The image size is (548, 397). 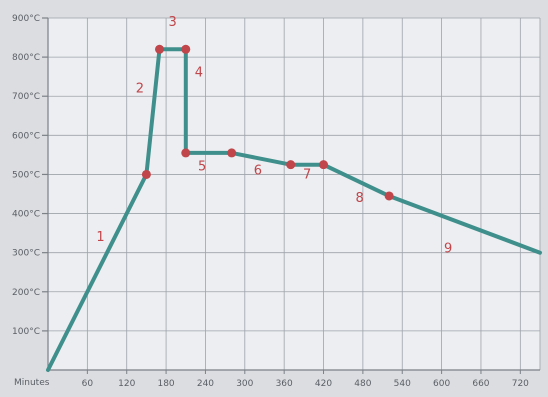 I want to click on x-tick-label: 300, so click(x=244, y=384).